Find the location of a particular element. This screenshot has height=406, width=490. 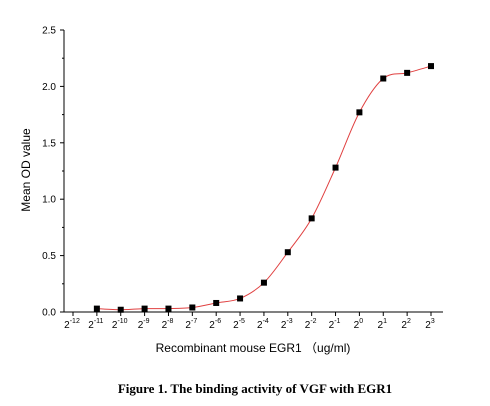

y-tick-label: 1.5 is located at coordinates (49, 143).